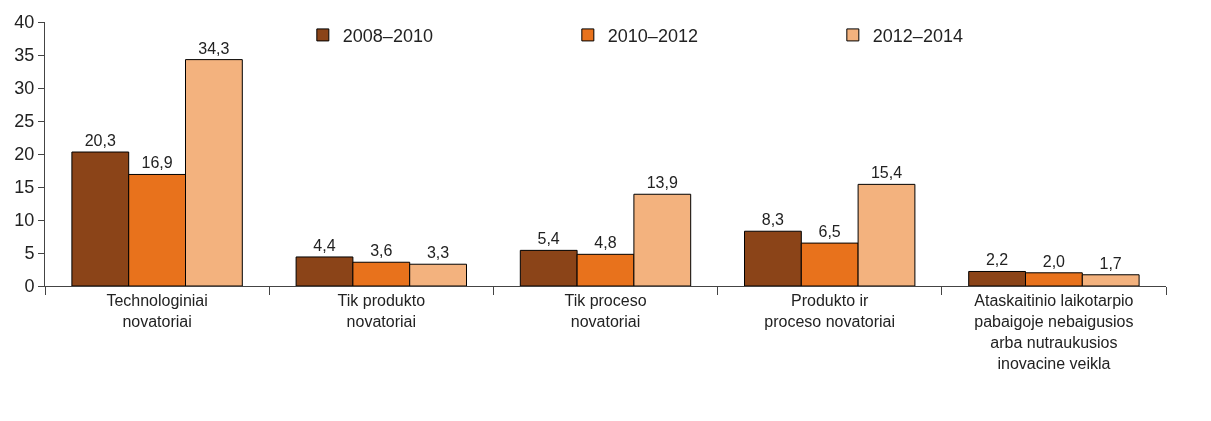 The width and height of the screenshot is (1211, 421). What do you see at coordinates (773, 220) in the screenshot?
I see `data-label: 8,3` at bounding box center [773, 220].